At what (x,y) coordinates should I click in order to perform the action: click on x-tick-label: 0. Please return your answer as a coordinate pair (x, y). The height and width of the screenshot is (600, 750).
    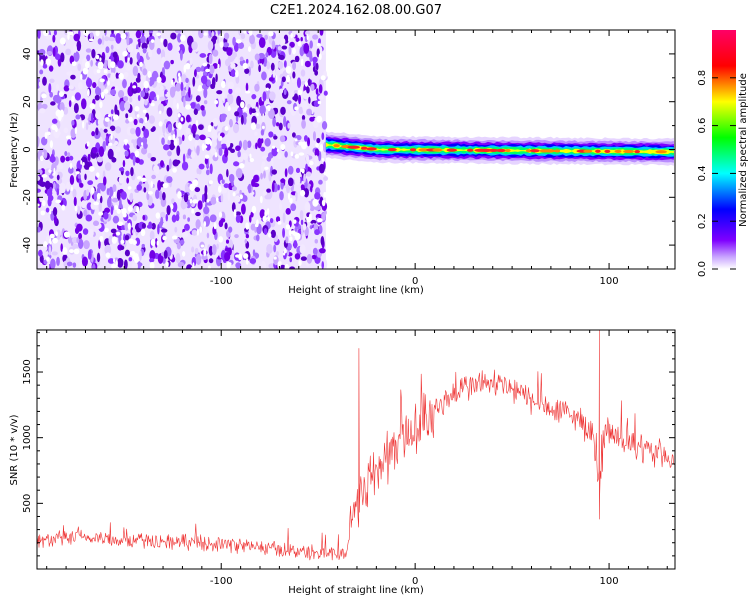
    Looking at the image, I should click on (415, 281).